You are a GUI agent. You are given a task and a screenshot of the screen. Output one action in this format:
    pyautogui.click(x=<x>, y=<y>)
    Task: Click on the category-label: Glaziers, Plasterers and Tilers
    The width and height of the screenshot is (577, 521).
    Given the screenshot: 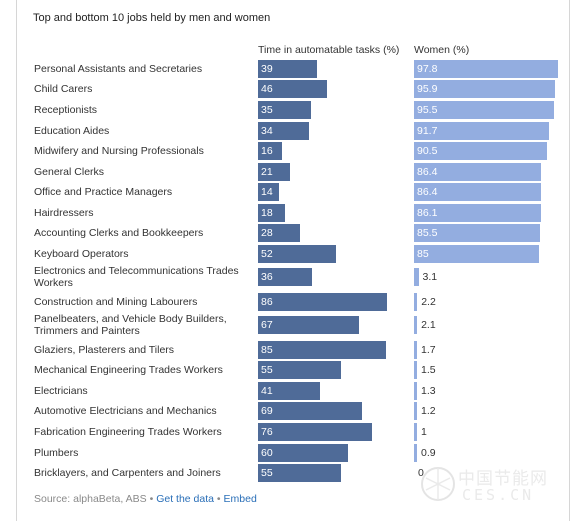 What is the action you would take?
    pyautogui.click(x=104, y=350)
    